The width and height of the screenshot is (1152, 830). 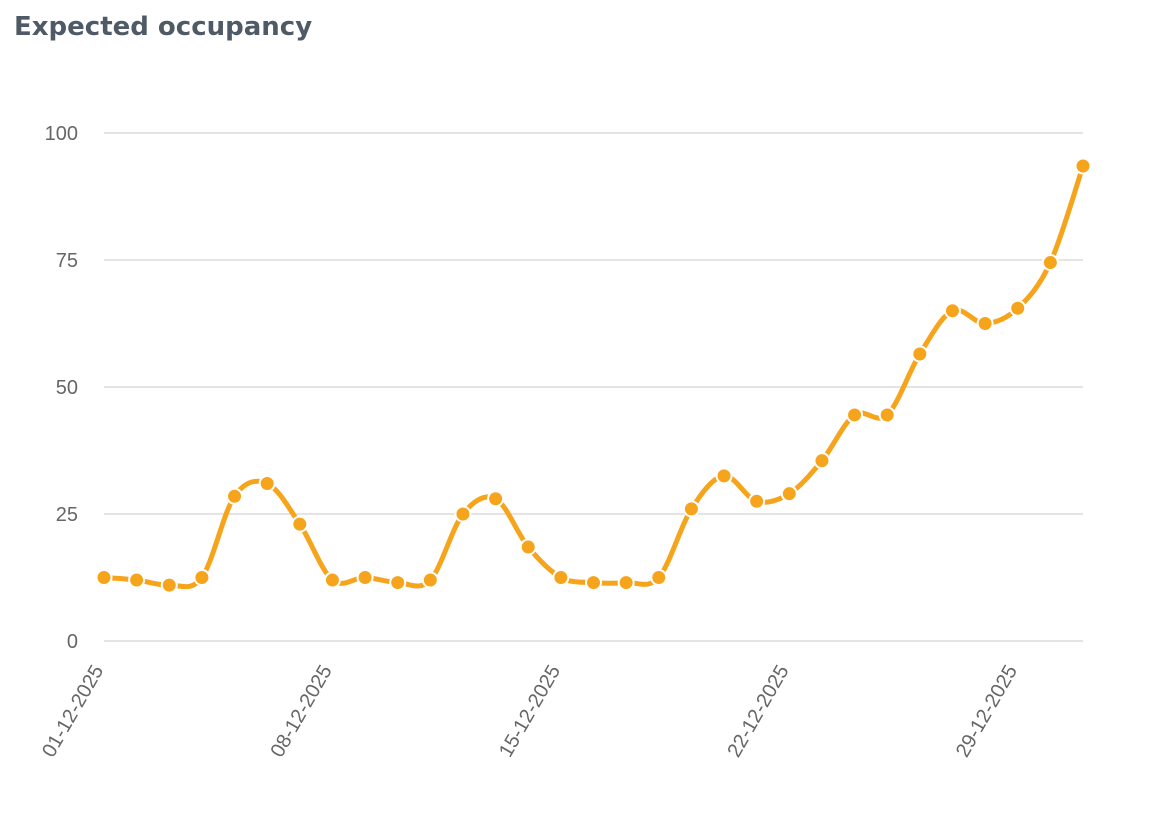 What do you see at coordinates (163, 27) in the screenshot?
I see `chart-title: Expected occupancy` at bounding box center [163, 27].